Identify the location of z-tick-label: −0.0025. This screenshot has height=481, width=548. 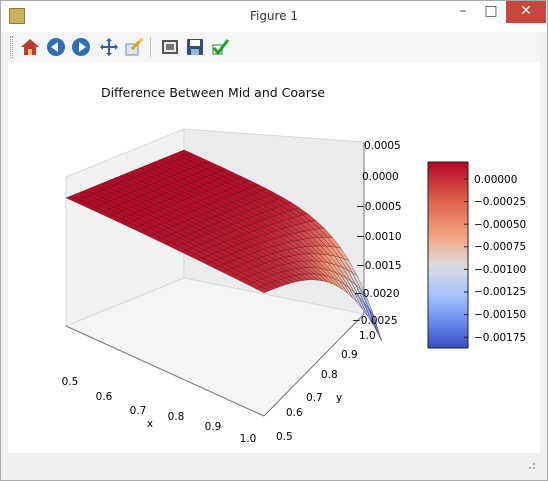
(375, 321).